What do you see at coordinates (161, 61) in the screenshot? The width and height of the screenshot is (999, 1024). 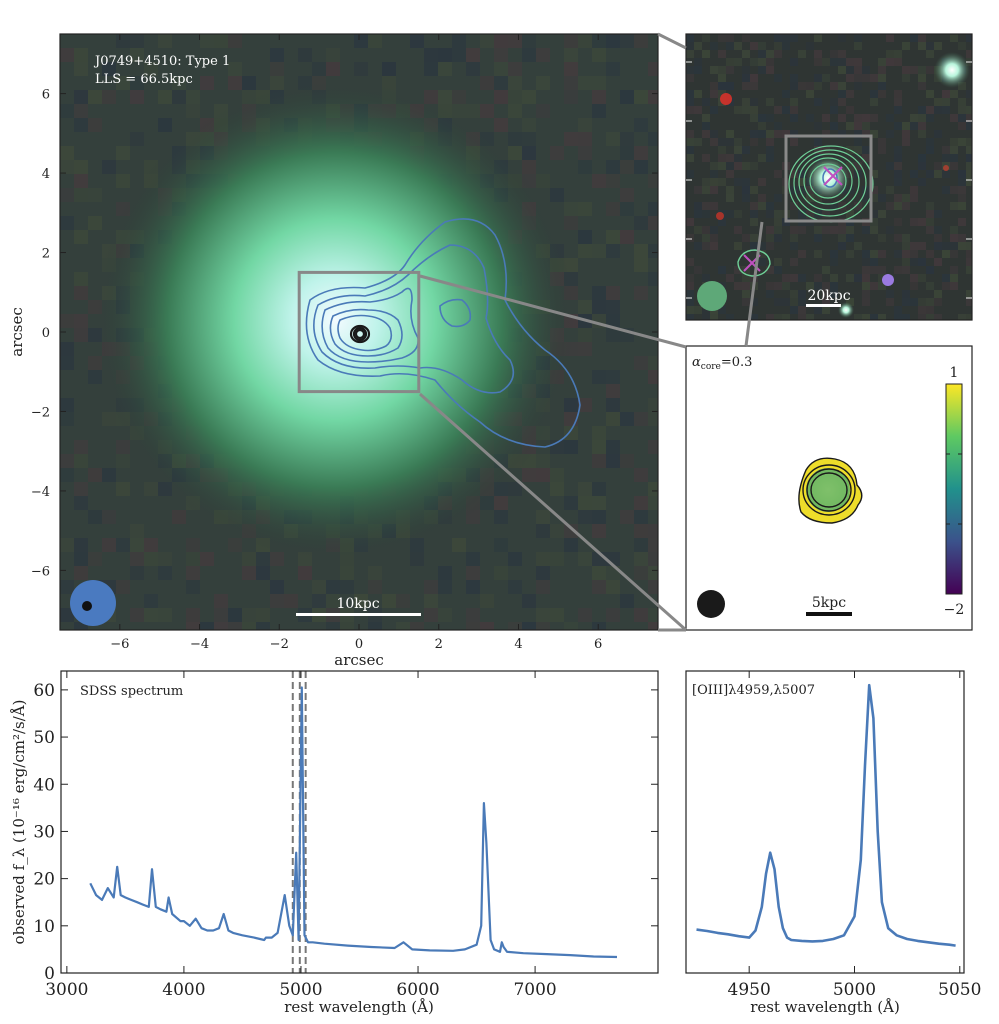 I see `main-image-title: J0749+4510: Type 1` at bounding box center [161, 61].